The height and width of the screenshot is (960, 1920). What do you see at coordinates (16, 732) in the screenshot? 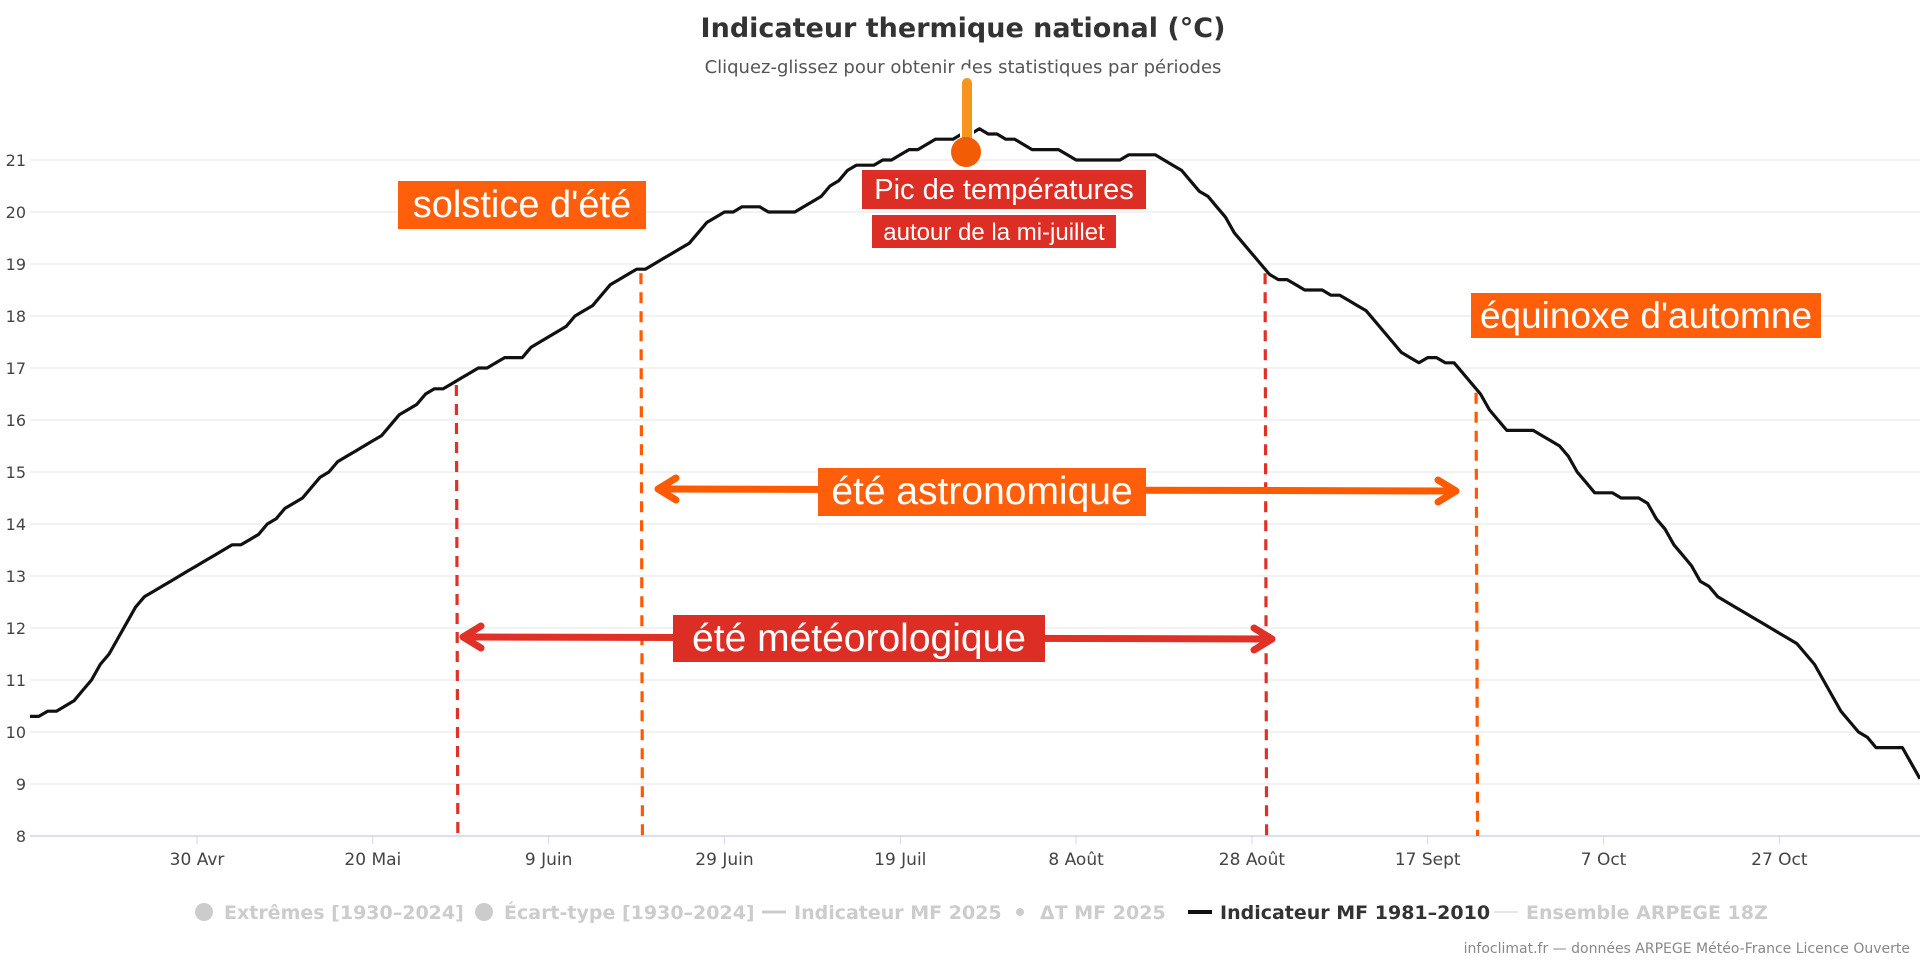
I see `y-tick-label: 10` at bounding box center [16, 732].